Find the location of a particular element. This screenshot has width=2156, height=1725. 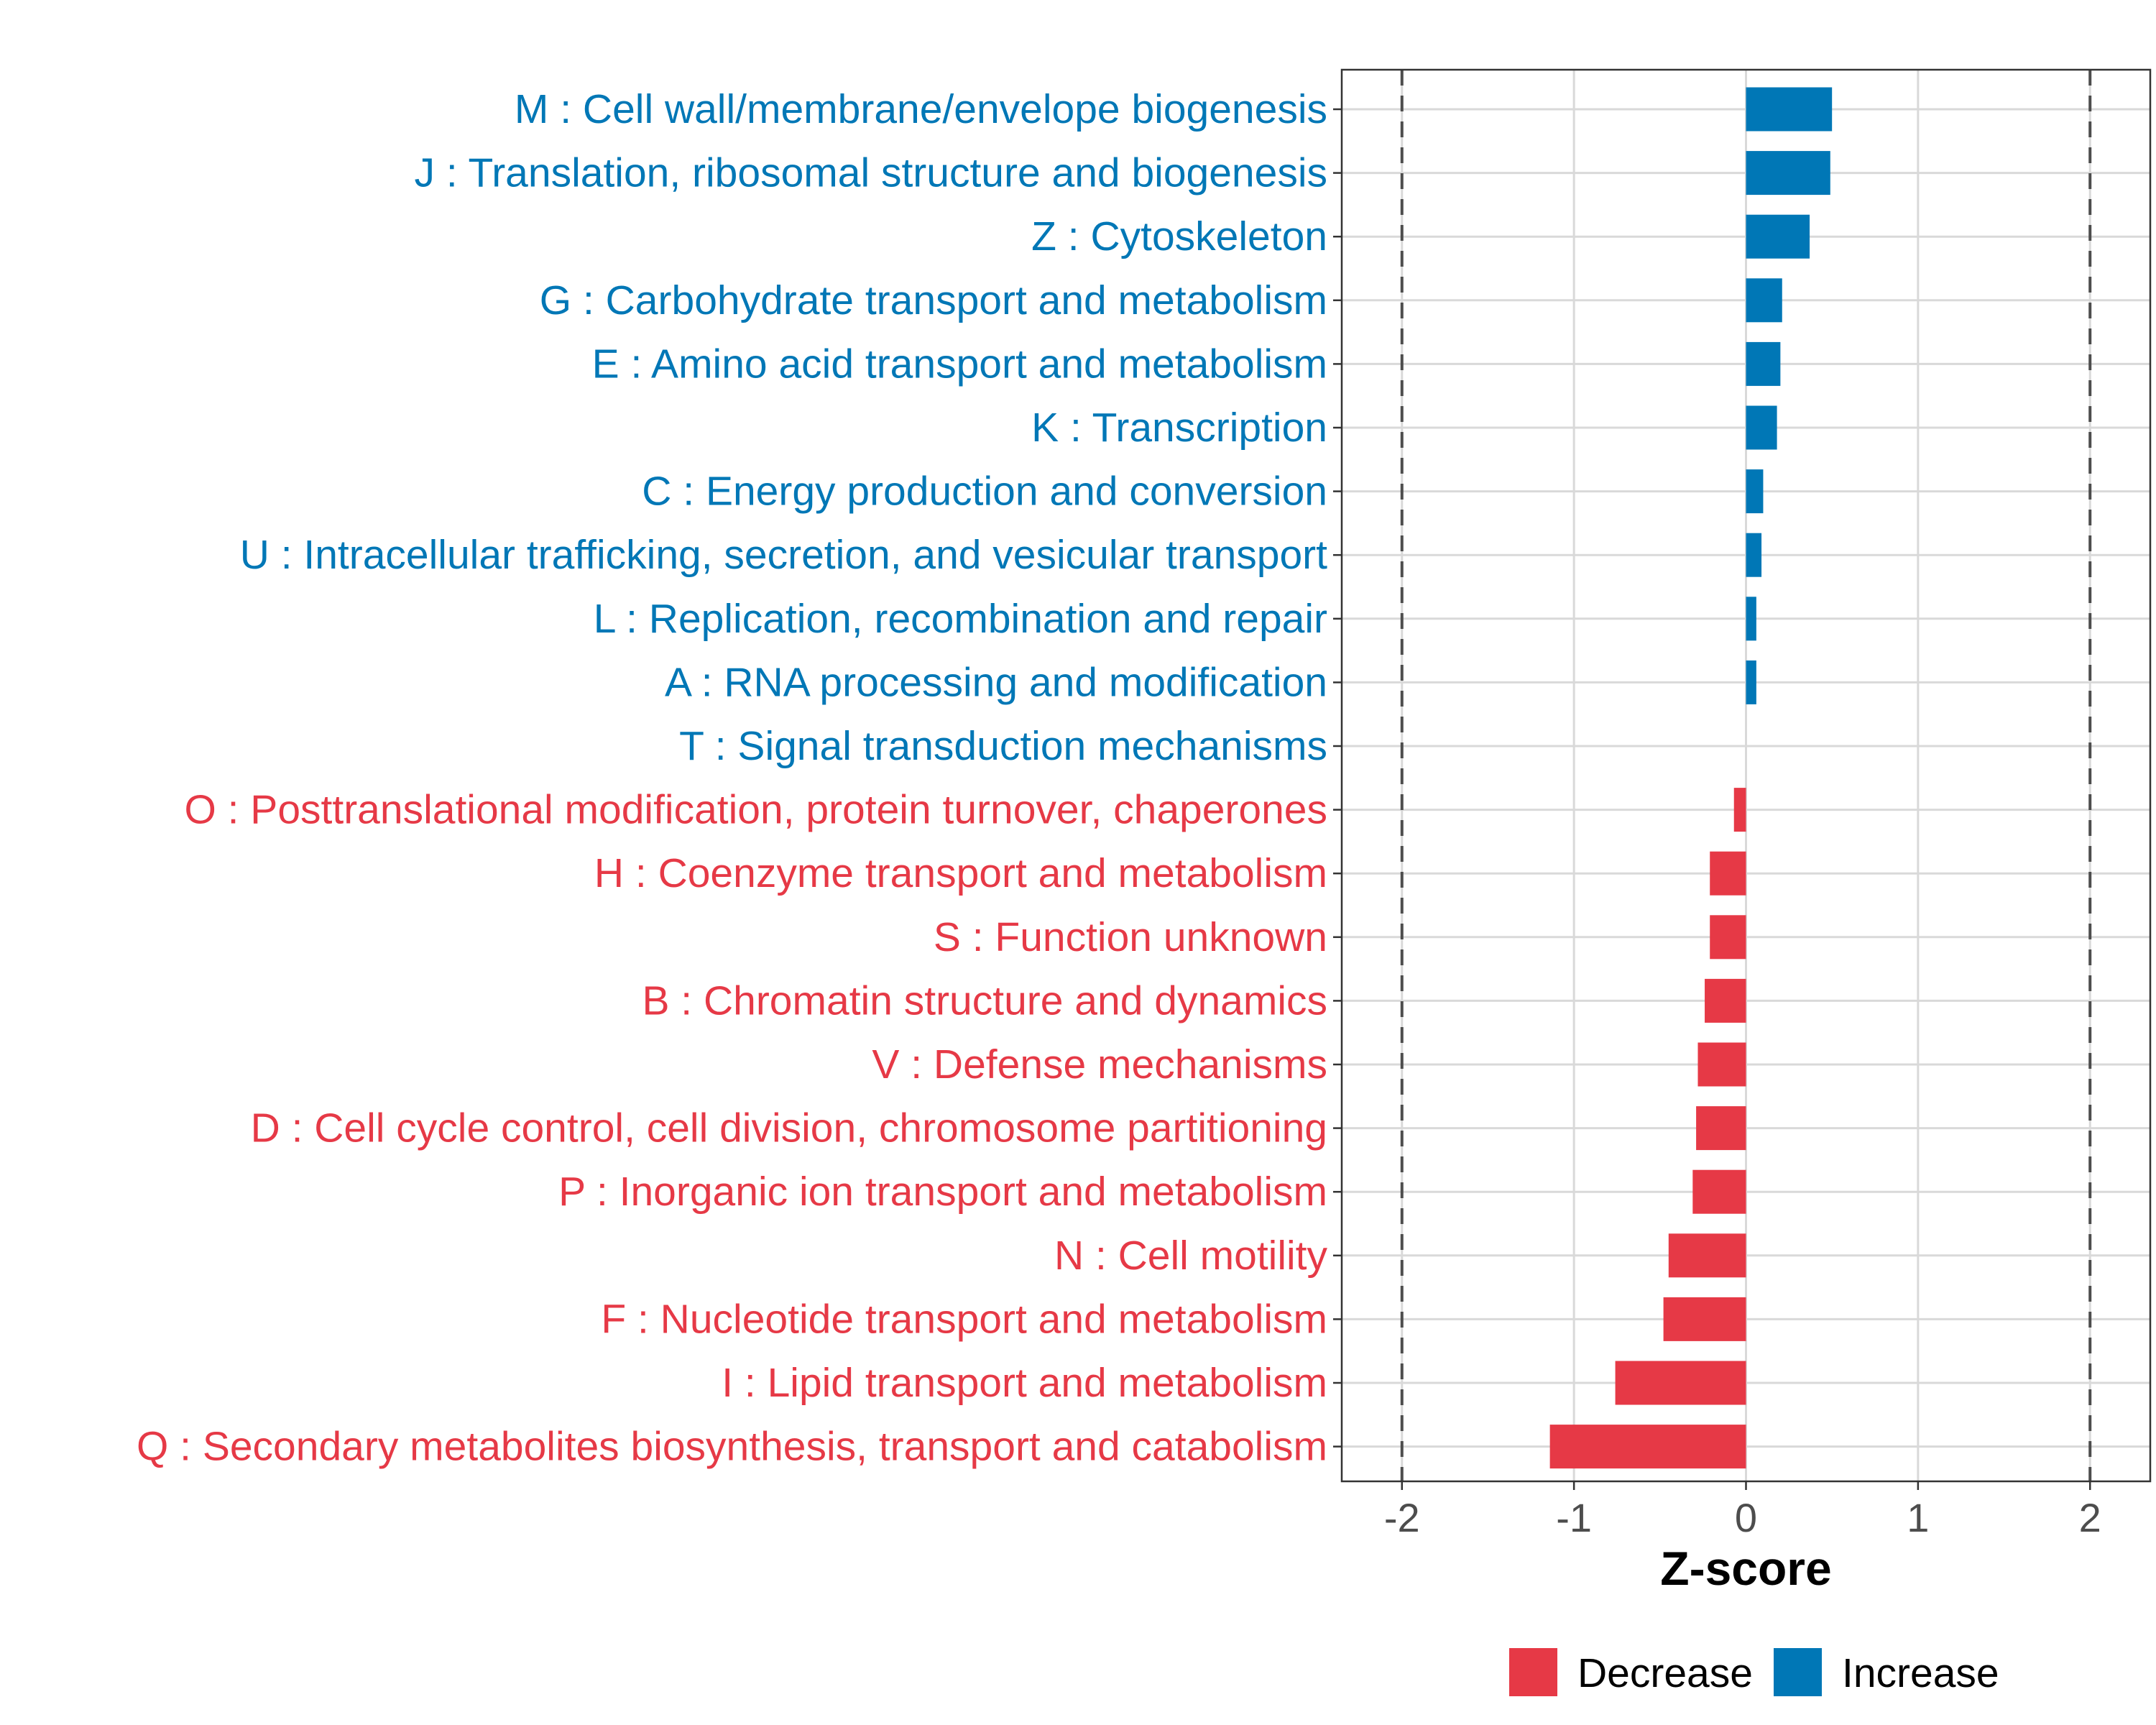

x-tick-label: 2 is located at coordinates (2090, 1517).